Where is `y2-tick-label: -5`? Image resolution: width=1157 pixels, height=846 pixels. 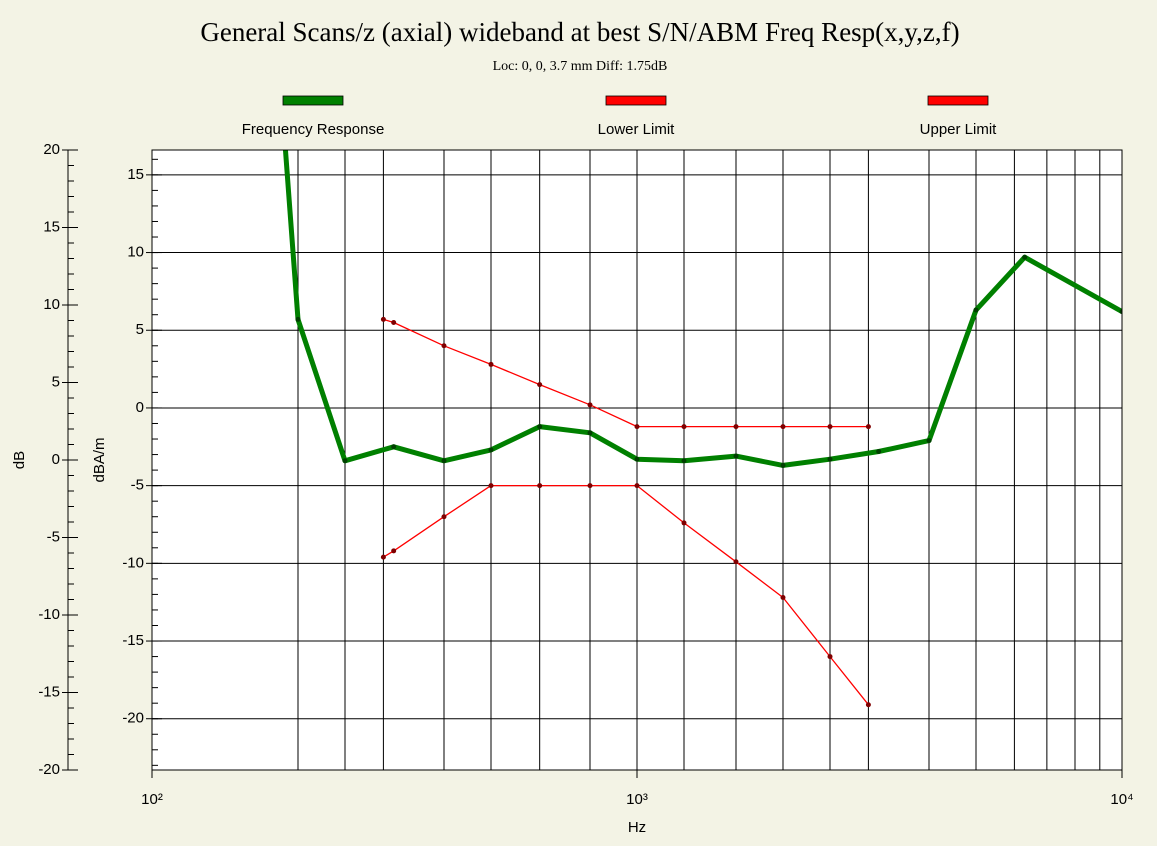 y2-tick-label: -5 is located at coordinates (137, 485).